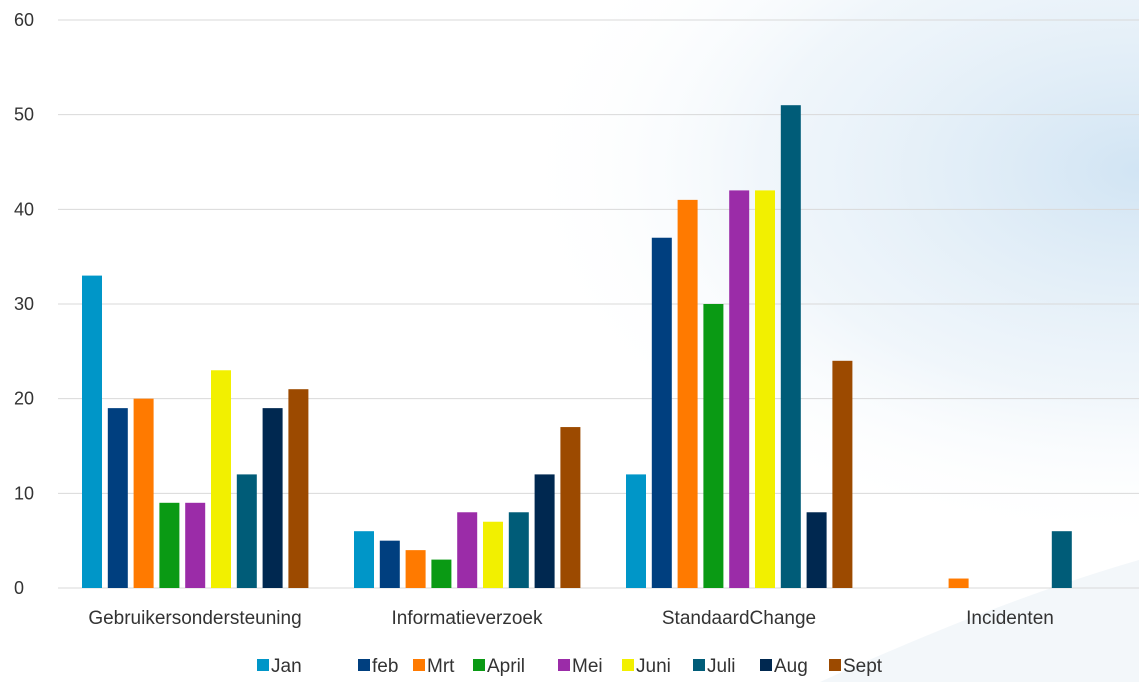  Describe the element at coordinates (272, 498) in the screenshot. I see `bar-aug-gebruikersondersteuning` at that location.